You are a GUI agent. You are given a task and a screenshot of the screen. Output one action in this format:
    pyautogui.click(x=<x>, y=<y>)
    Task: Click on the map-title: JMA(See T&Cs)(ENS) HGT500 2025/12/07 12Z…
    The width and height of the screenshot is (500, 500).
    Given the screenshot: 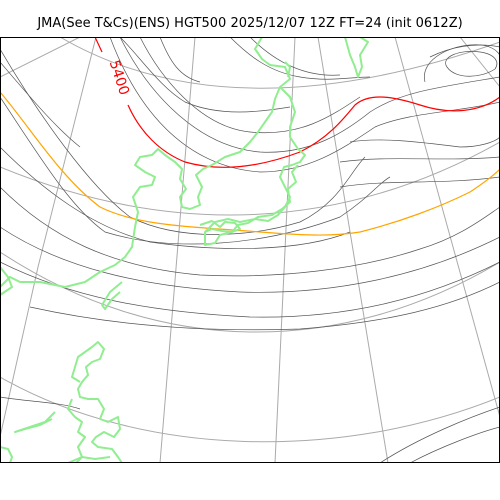 What is the action you would take?
    pyautogui.click(x=250, y=23)
    